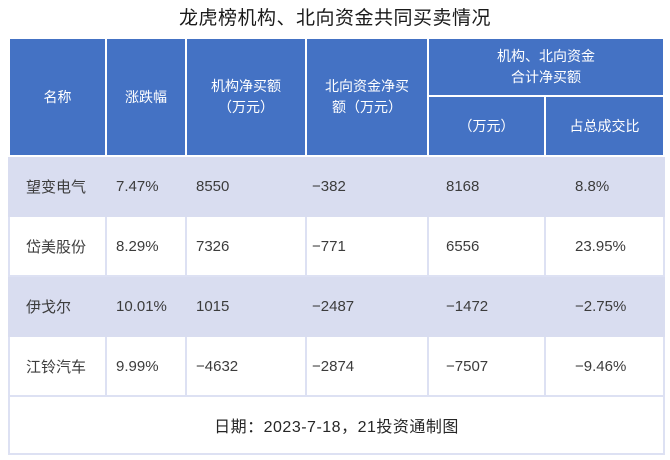  I want to click on cell-north-net-buy: −771, so click(367, 246).